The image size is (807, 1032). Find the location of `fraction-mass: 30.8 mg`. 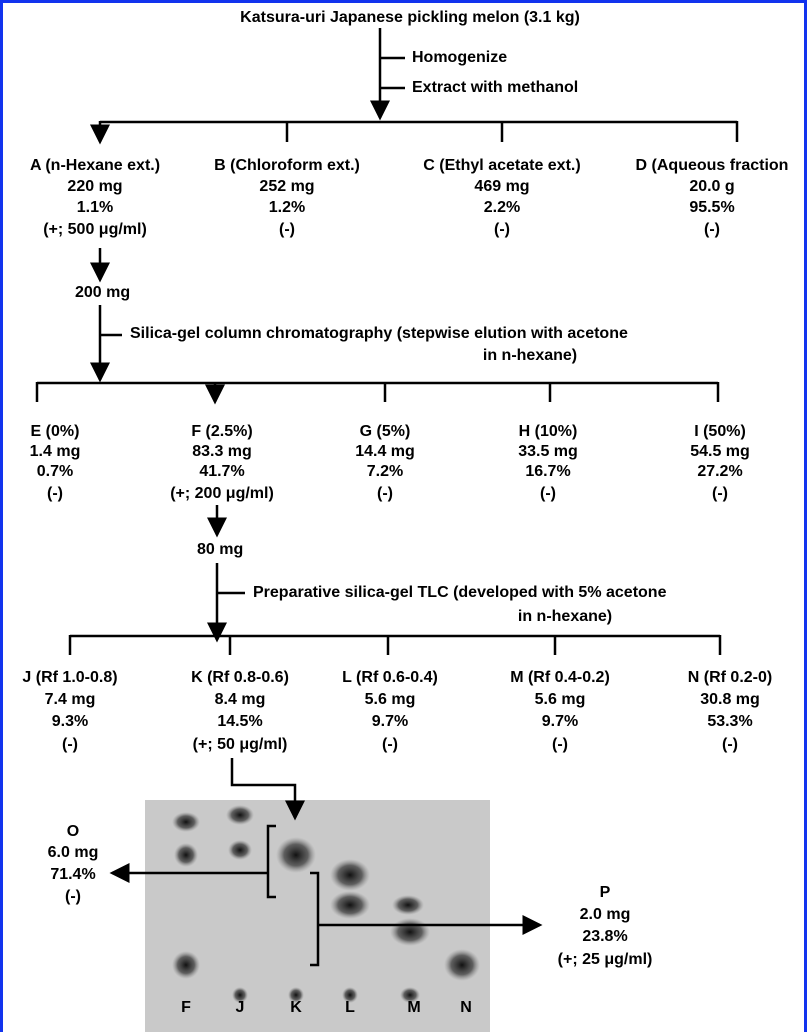

fraction-mass: 30.8 mg is located at coordinates (730, 699).